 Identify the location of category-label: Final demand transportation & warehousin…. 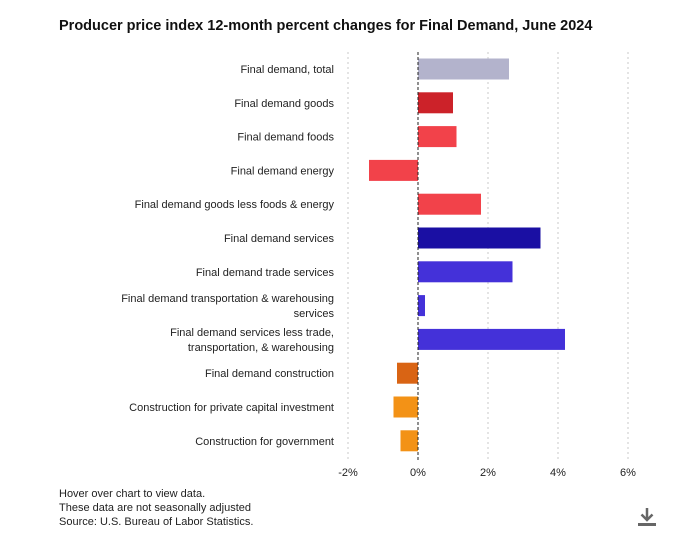
(227, 299).